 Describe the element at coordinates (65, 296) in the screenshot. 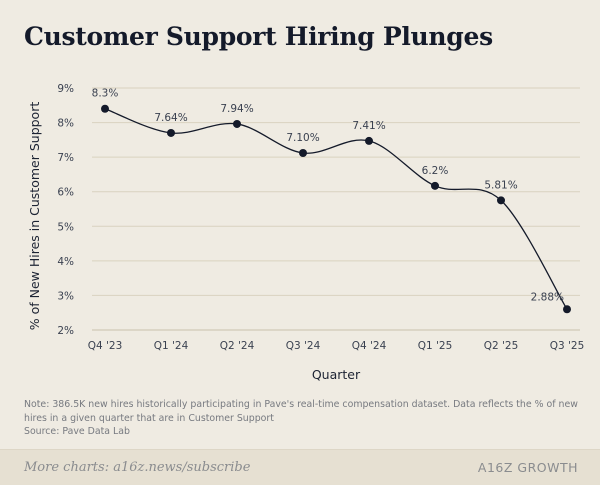

I see `y-tick-label: 3%` at that location.